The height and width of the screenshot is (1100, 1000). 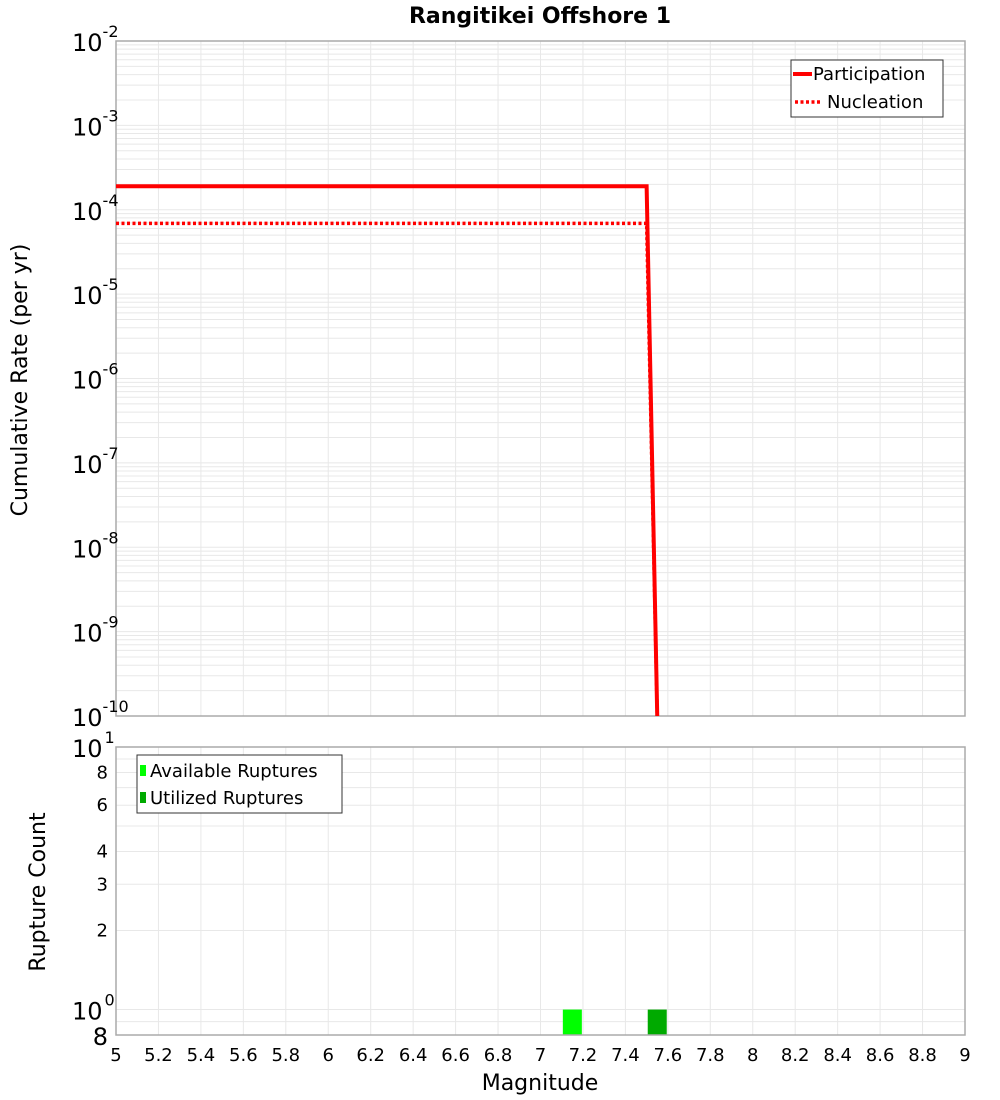 What do you see at coordinates (20, 380) in the screenshot?
I see `rate-y-axis-label: Cumulative Rate (per yr)` at bounding box center [20, 380].